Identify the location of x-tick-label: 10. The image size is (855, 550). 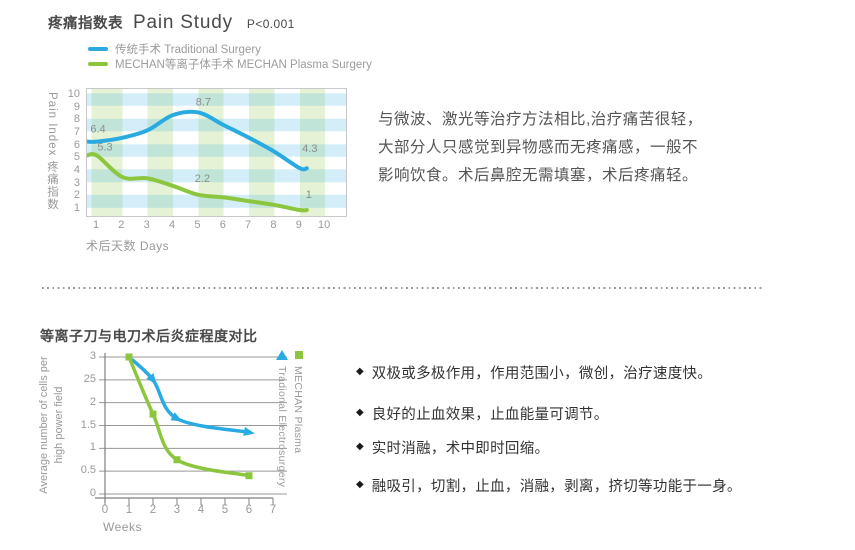
(324, 225).